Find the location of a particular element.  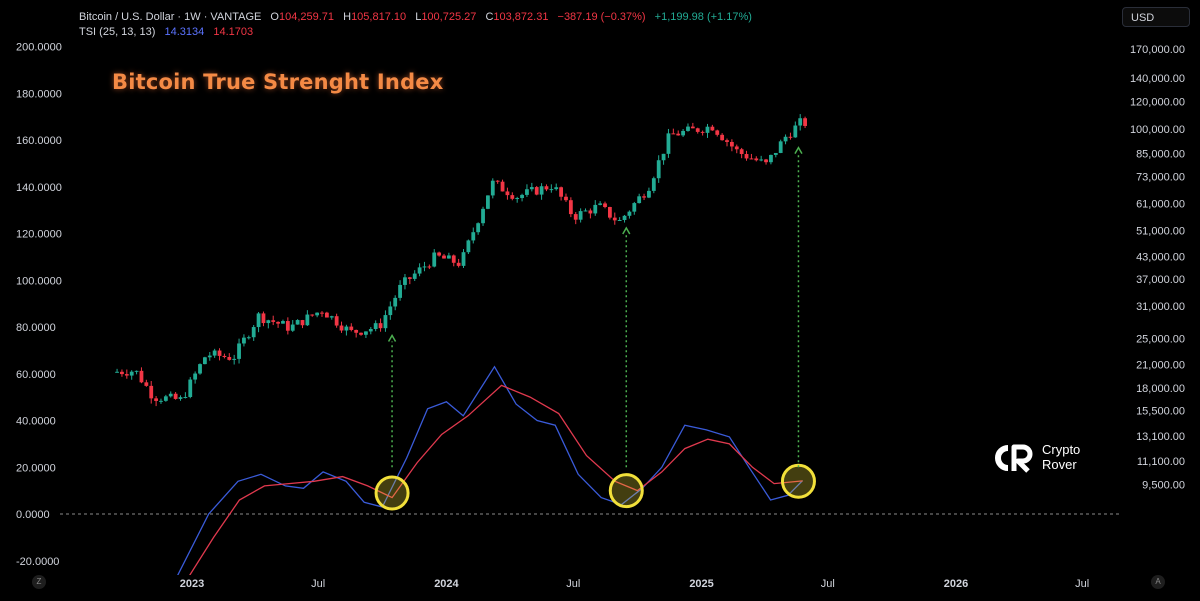

right-axis-tick-label: 21,000.00 is located at coordinates (1160, 366).